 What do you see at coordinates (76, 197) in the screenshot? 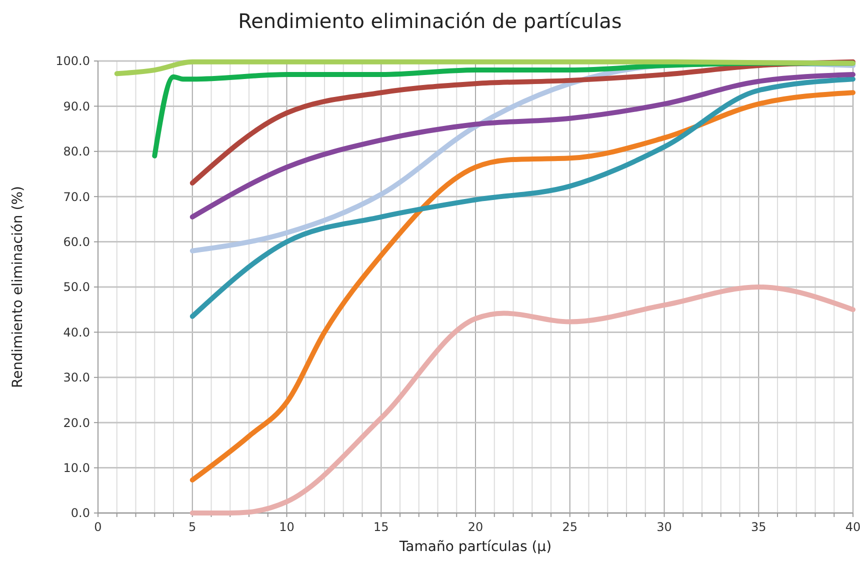
I see `y-tick-label: 70.0` at bounding box center [76, 197].